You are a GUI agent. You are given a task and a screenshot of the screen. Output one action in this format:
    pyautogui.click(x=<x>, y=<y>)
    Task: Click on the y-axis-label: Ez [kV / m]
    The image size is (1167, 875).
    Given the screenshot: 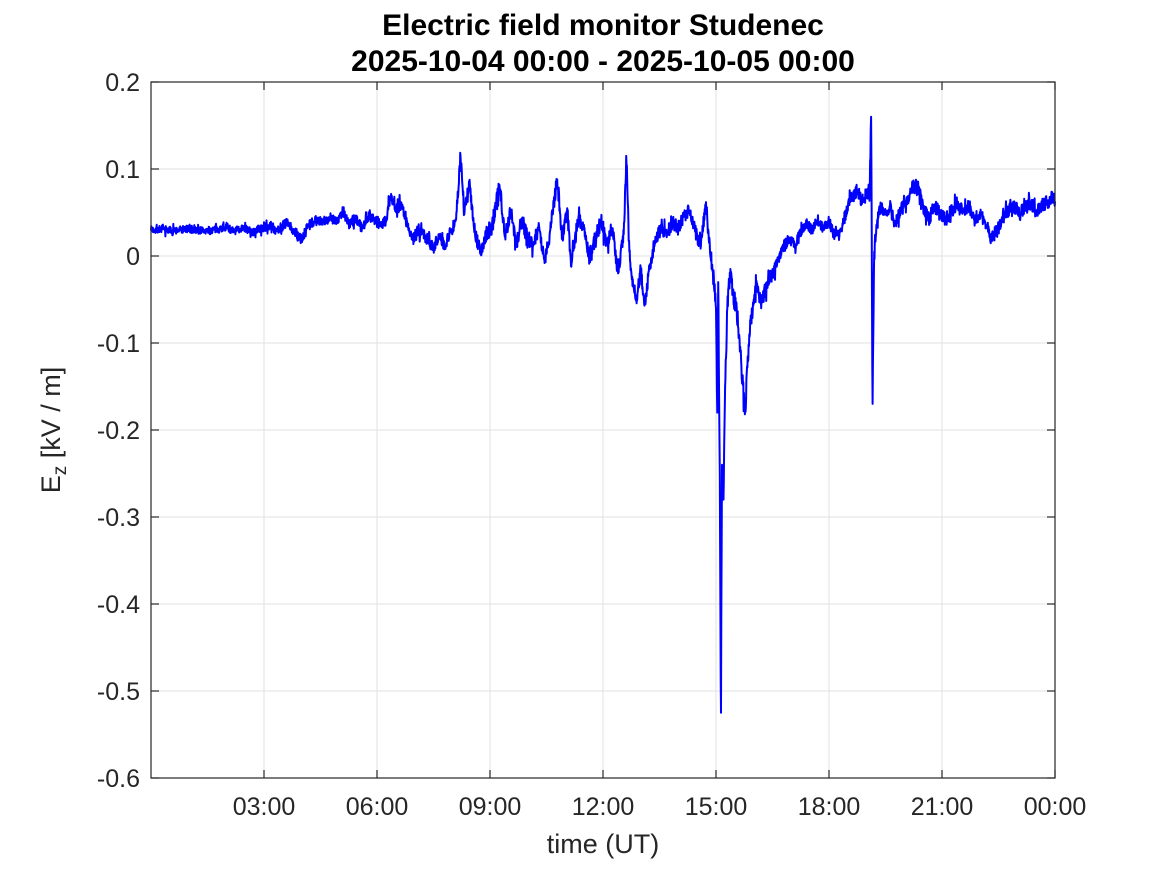 What is the action you would take?
    pyautogui.click(x=54, y=430)
    